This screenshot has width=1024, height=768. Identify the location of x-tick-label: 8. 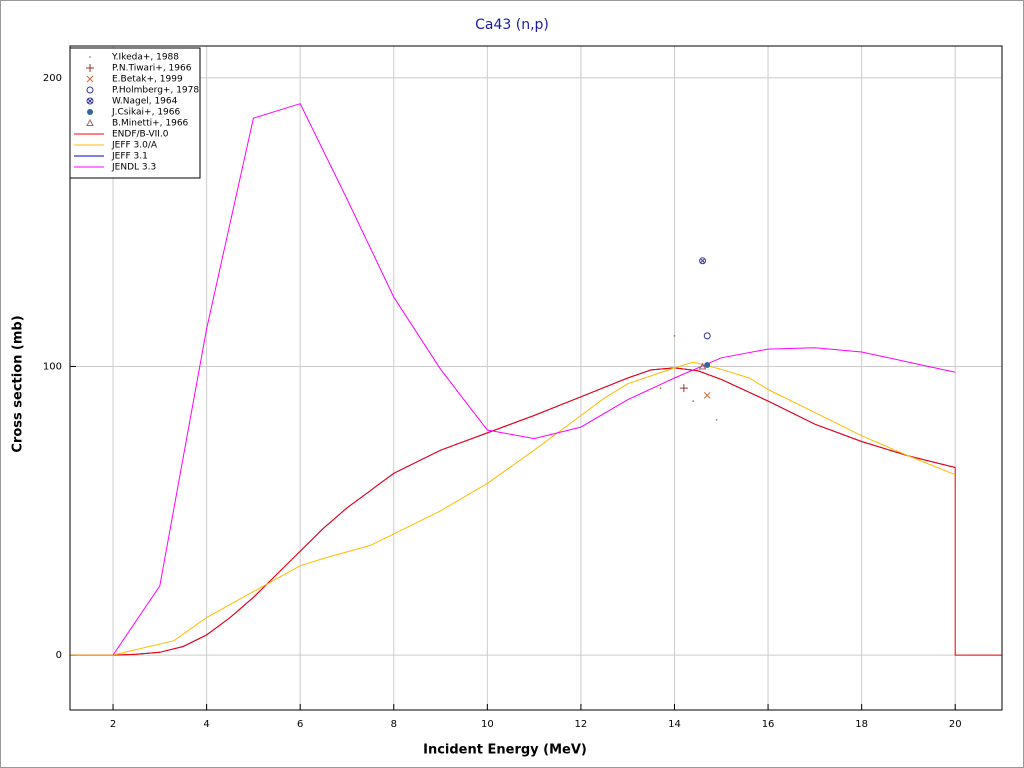
(394, 724).